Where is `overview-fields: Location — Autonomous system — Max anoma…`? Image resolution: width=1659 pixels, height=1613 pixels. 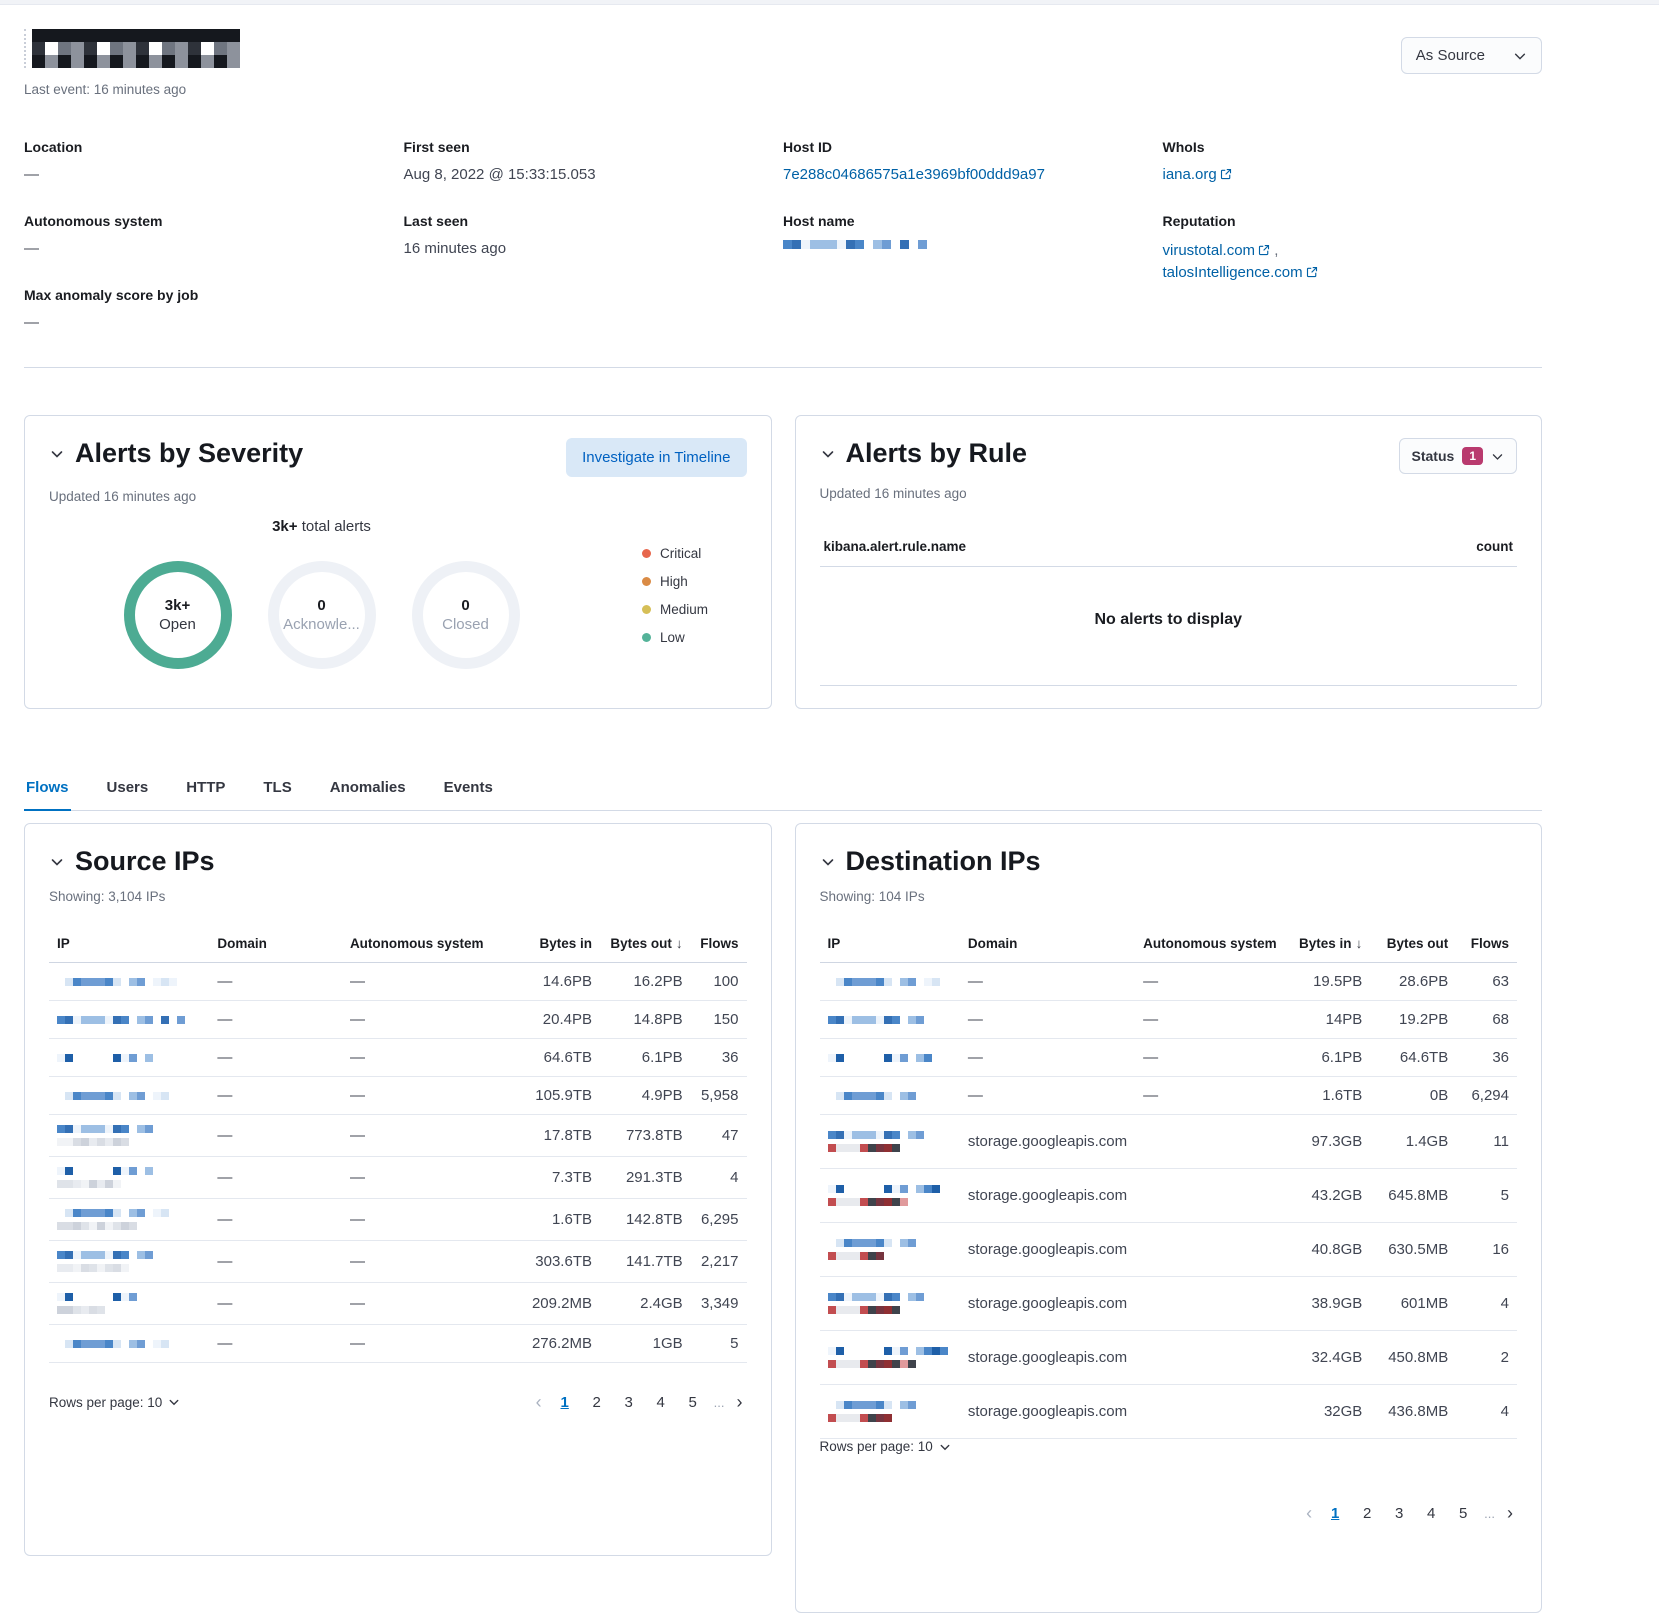 overview-fields: Location — Autonomous system — Max anoma… is located at coordinates (783, 250).